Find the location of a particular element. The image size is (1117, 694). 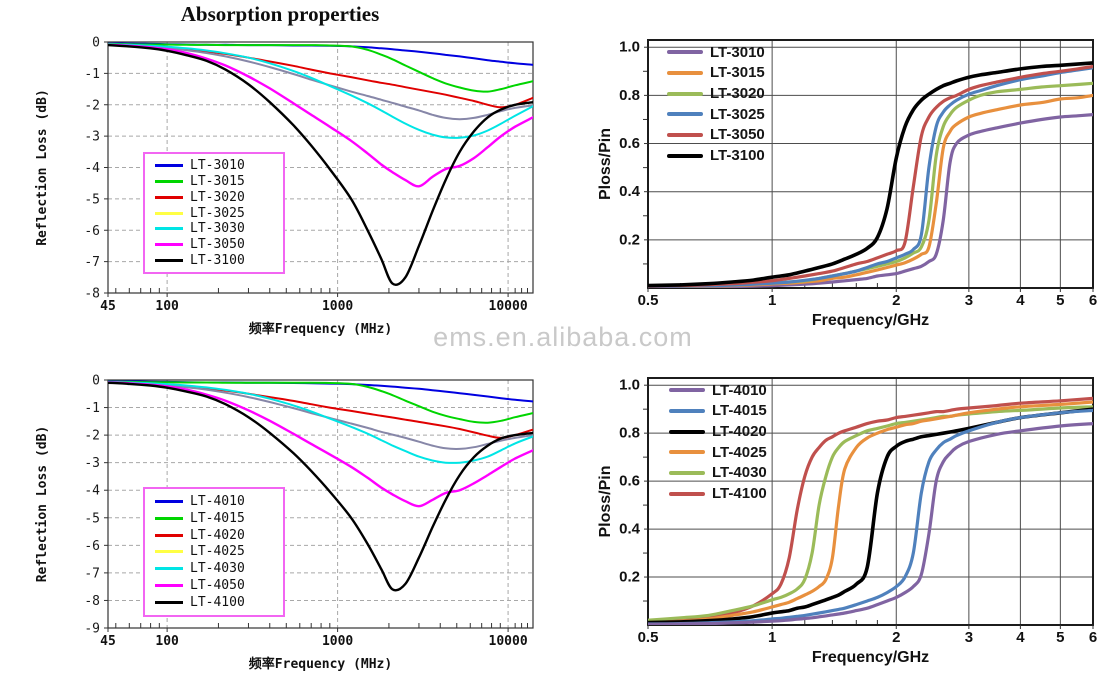

legend-label: LT-3020 is located at coordinates (217, 197).